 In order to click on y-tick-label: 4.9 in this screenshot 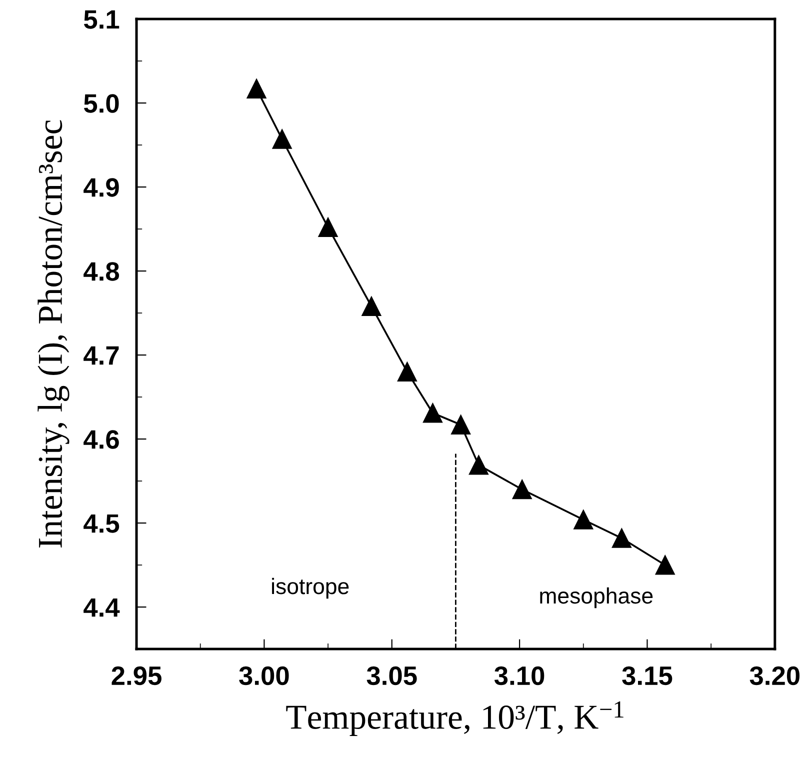, I will do `click(101, 187)`.